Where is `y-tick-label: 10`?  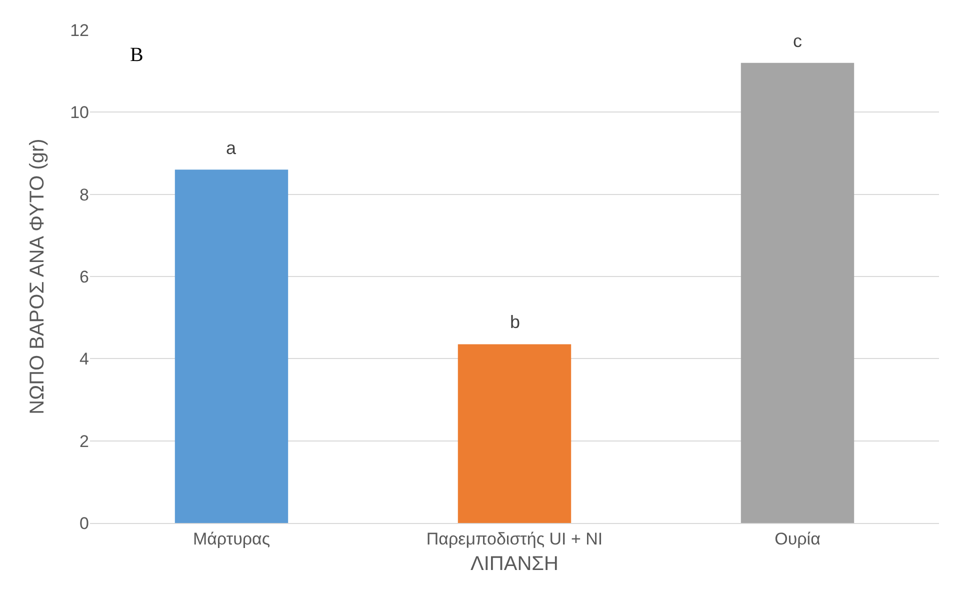 y-tick-label: 10 is located at coordinates (79, 112).